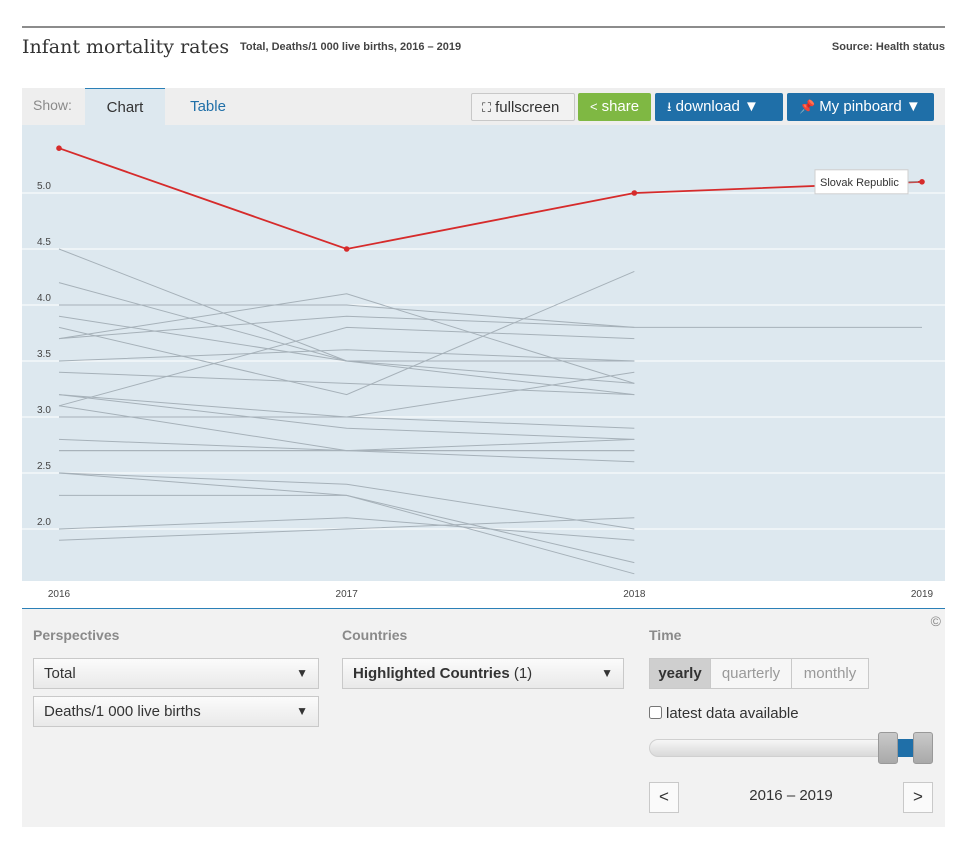 The image size is (969, 853). Describe the element at coordinates (655, 712) in the screenshot. I see `latest-data-checkbox` at that location.